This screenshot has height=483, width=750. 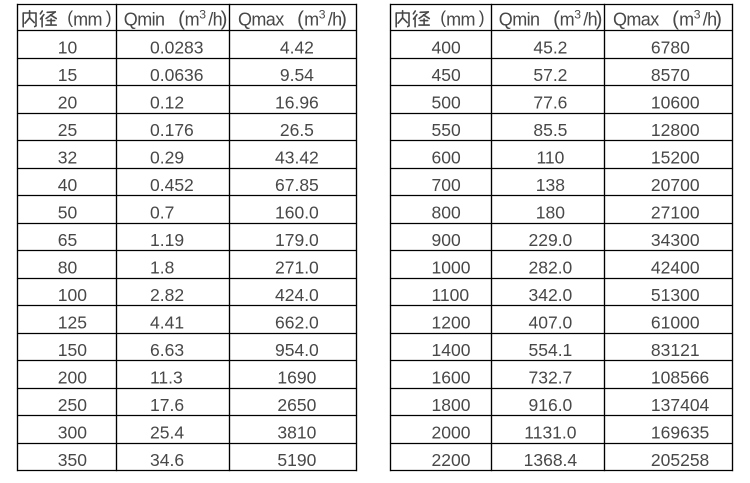 What do you see at coordinates (680, 377) in the screenshot?
I see `svg-text: 108566` at bounding box center [680, 377].